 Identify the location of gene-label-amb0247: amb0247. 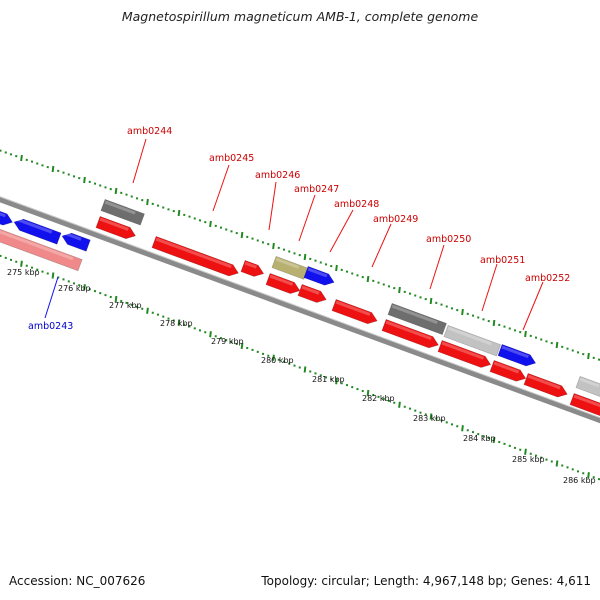
(316, 189).